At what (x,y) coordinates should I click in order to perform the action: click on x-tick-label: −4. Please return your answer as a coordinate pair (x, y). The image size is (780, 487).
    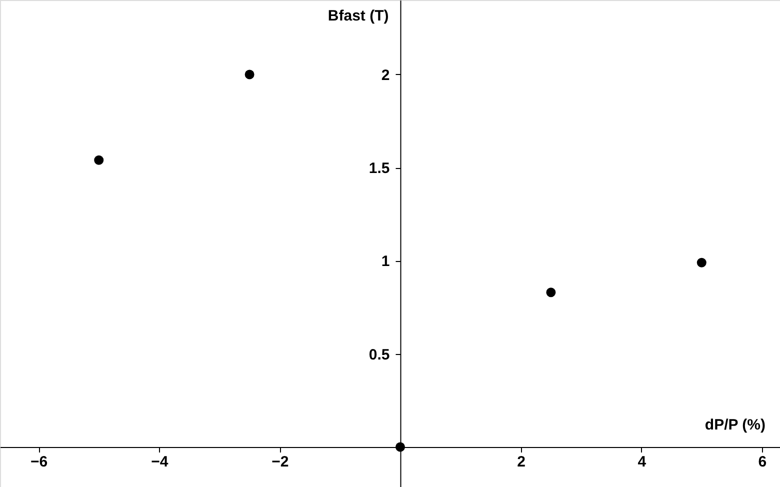
    Looking at the image, I should click on (160, 461).